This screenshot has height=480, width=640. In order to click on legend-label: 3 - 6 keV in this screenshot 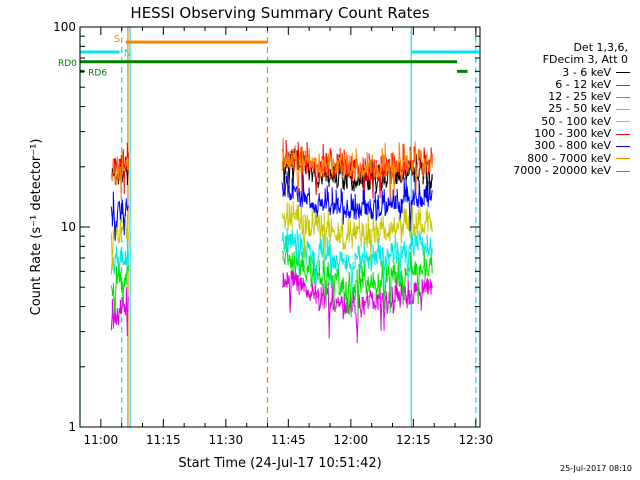, I will do `click(586, 72)`.